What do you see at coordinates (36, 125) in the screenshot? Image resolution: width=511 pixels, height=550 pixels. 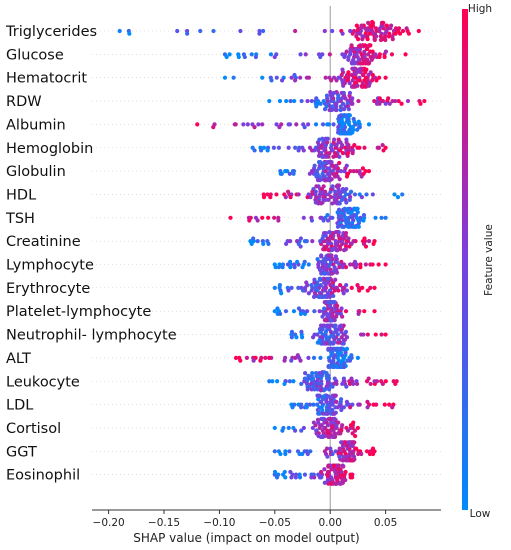 I see `feature-label: Albumin` at bounding box center [36, 125].